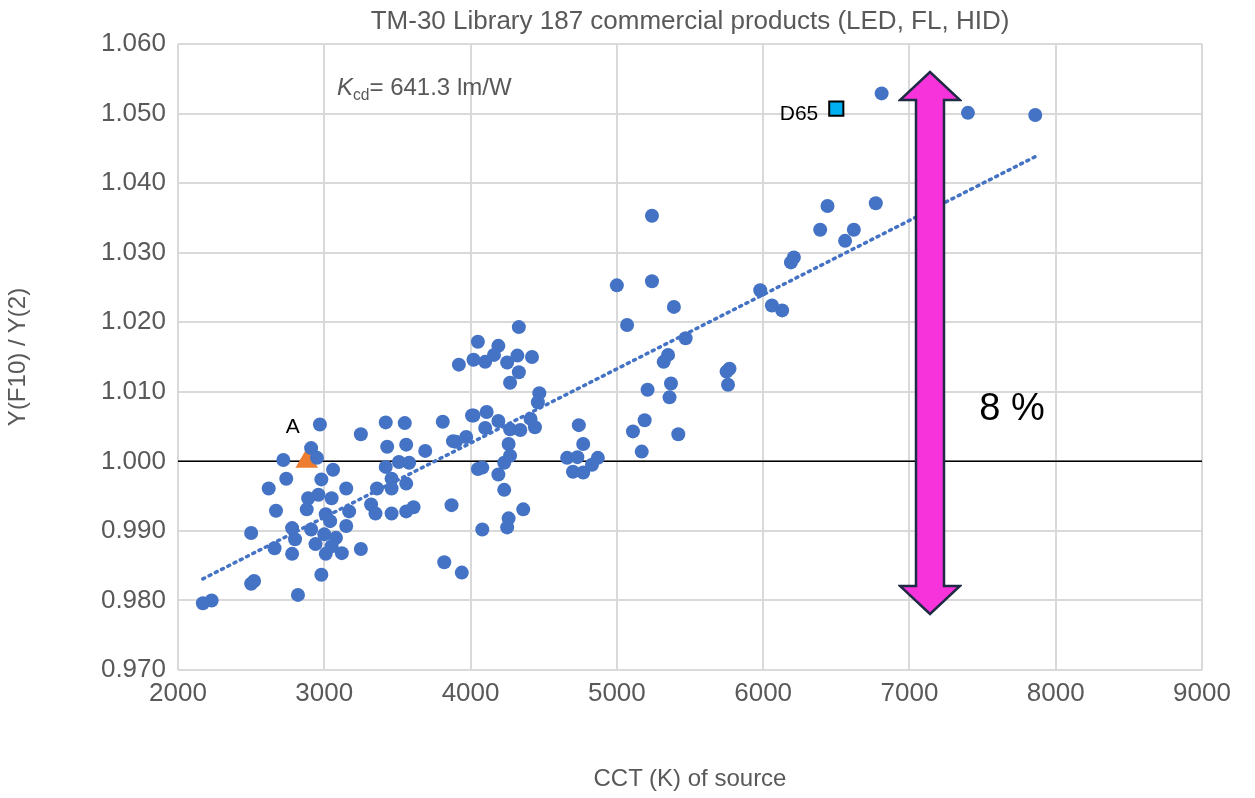 The height and width of the screenshot is (798, 1255). I want to click on x-axis-title: CCT (K) of source, so click(690, 778).